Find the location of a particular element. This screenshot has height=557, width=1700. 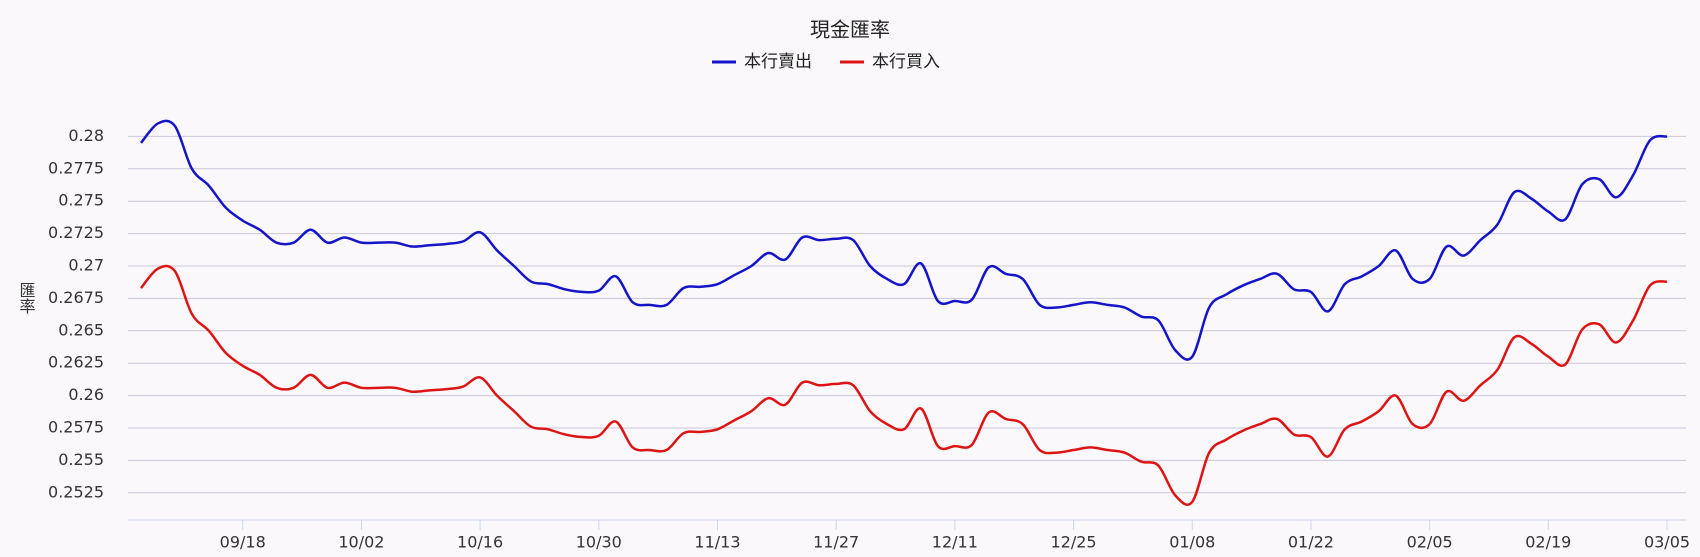

x-tick-label: 02/19 is located at coordinates (1548, 542).